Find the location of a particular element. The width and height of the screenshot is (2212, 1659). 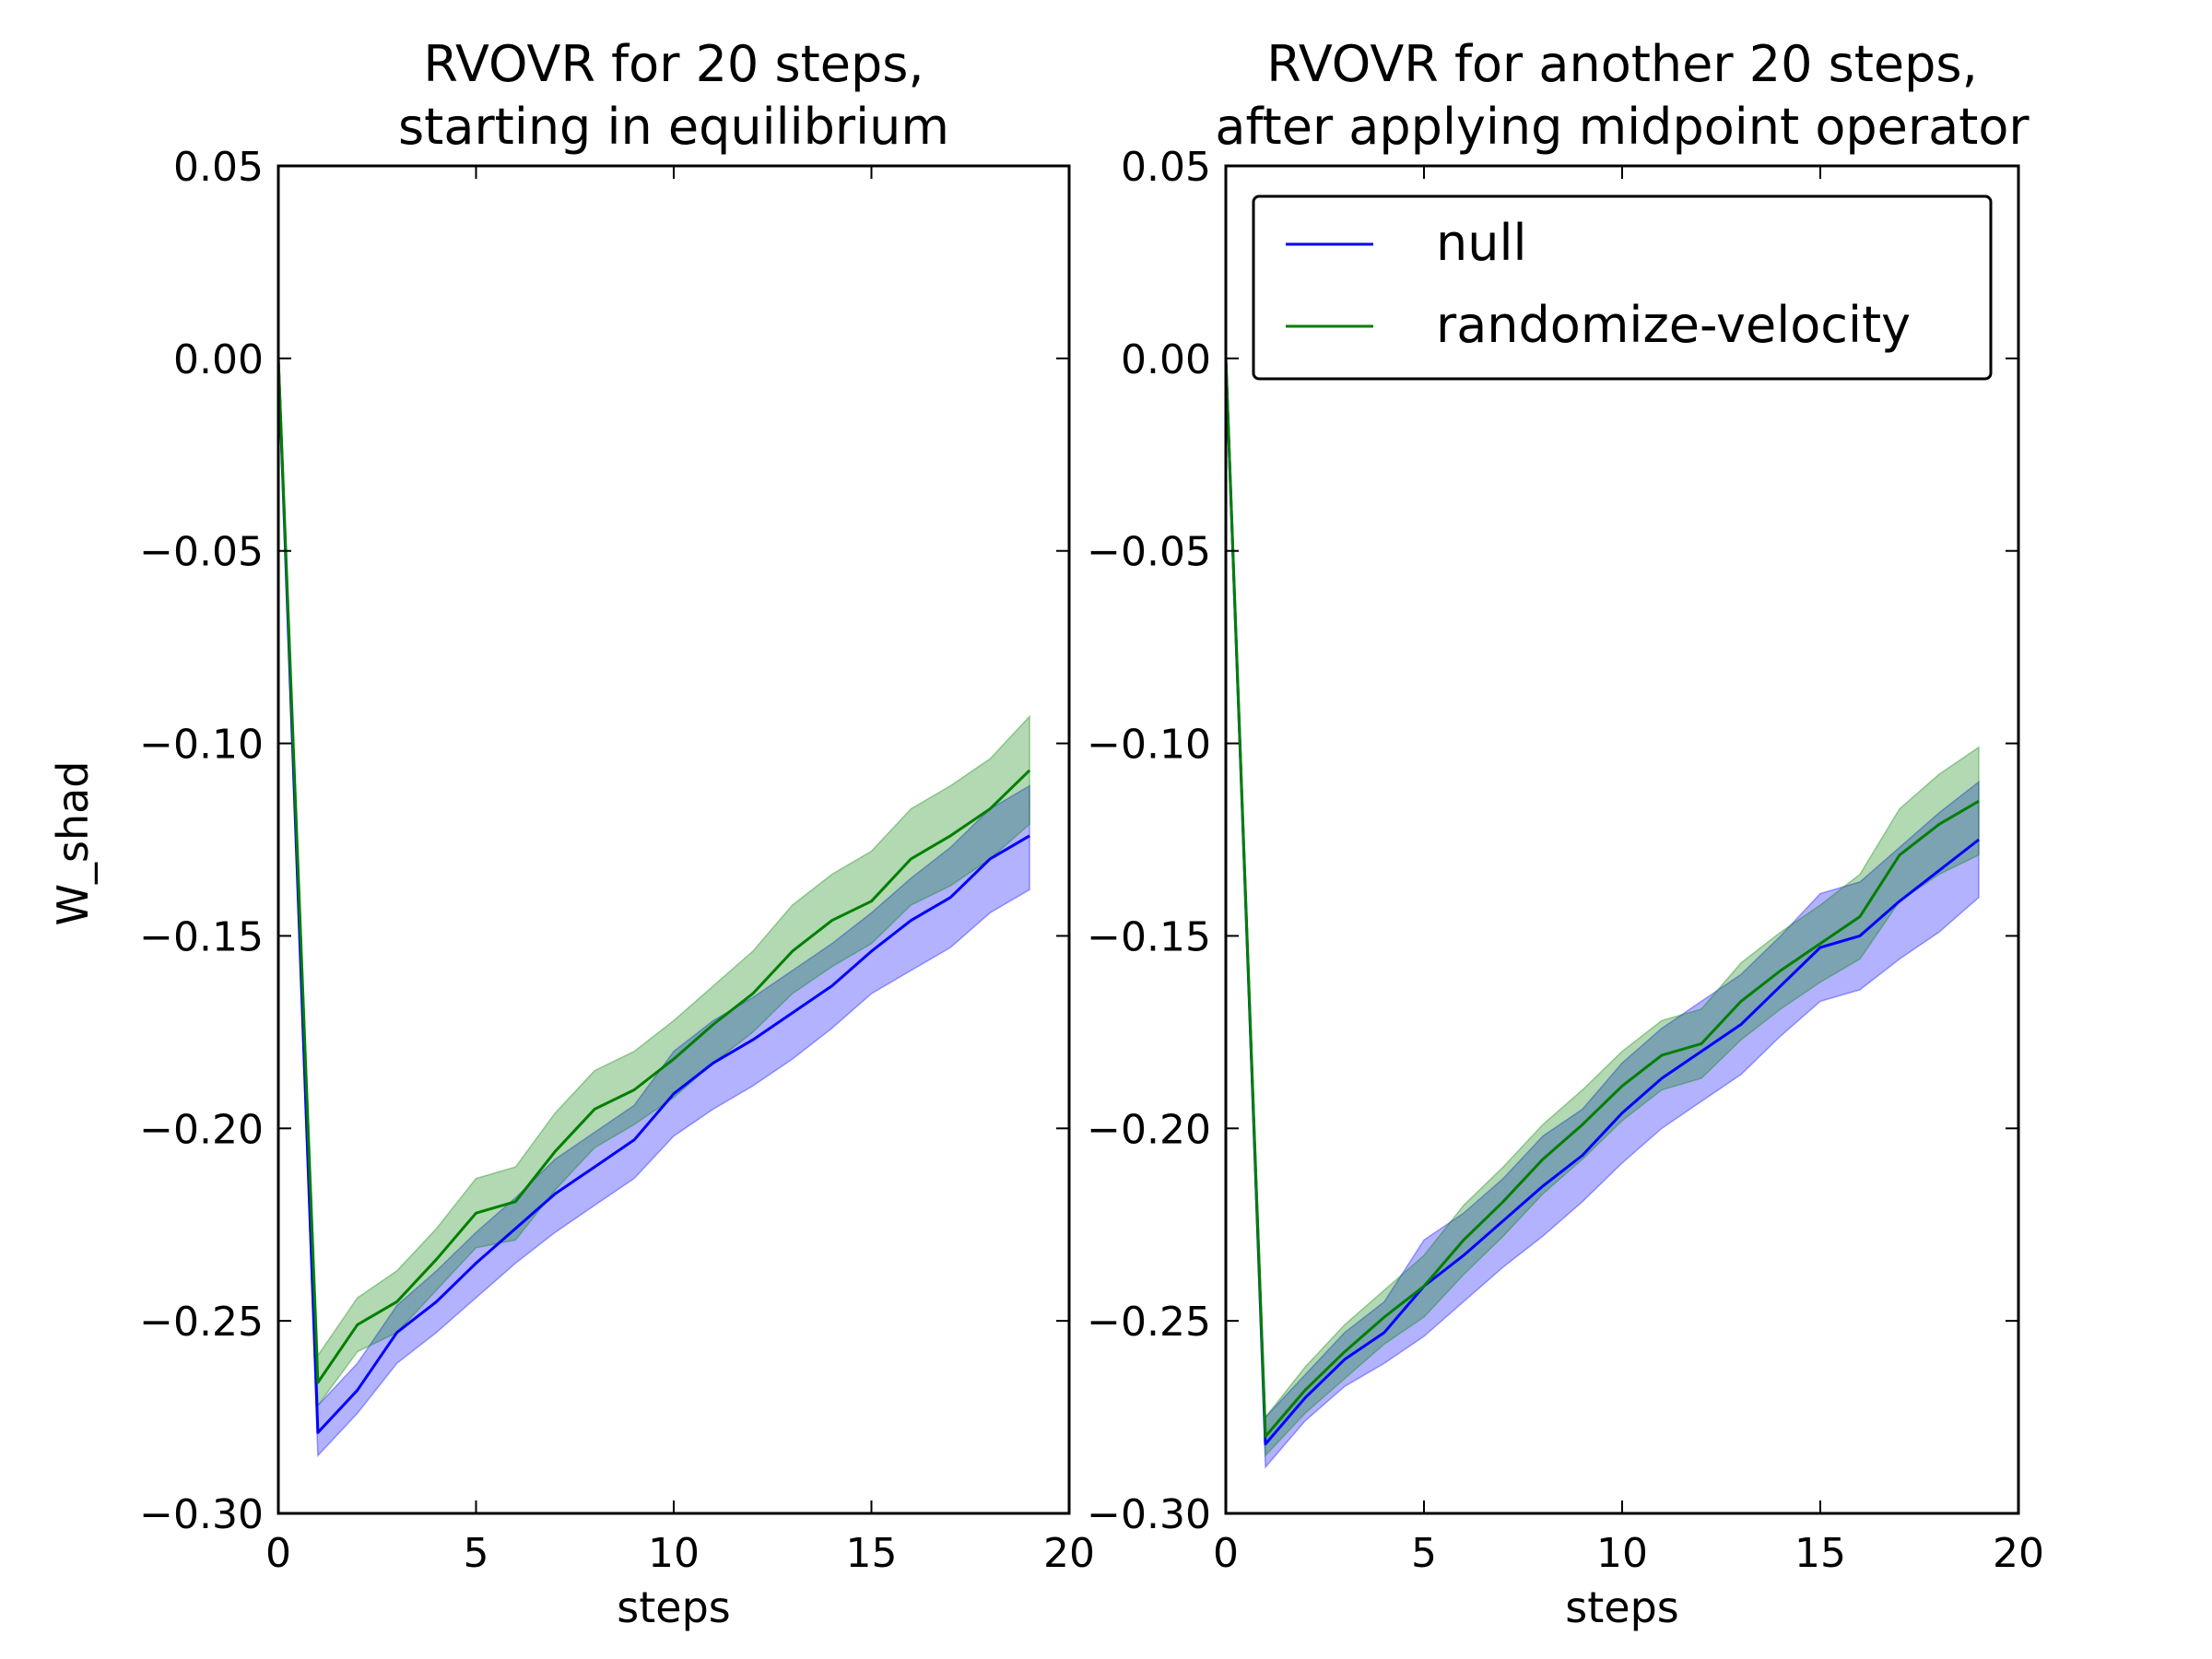

left-chart-y-tick-label: −0.30 is located at coordinates (201, 1514).